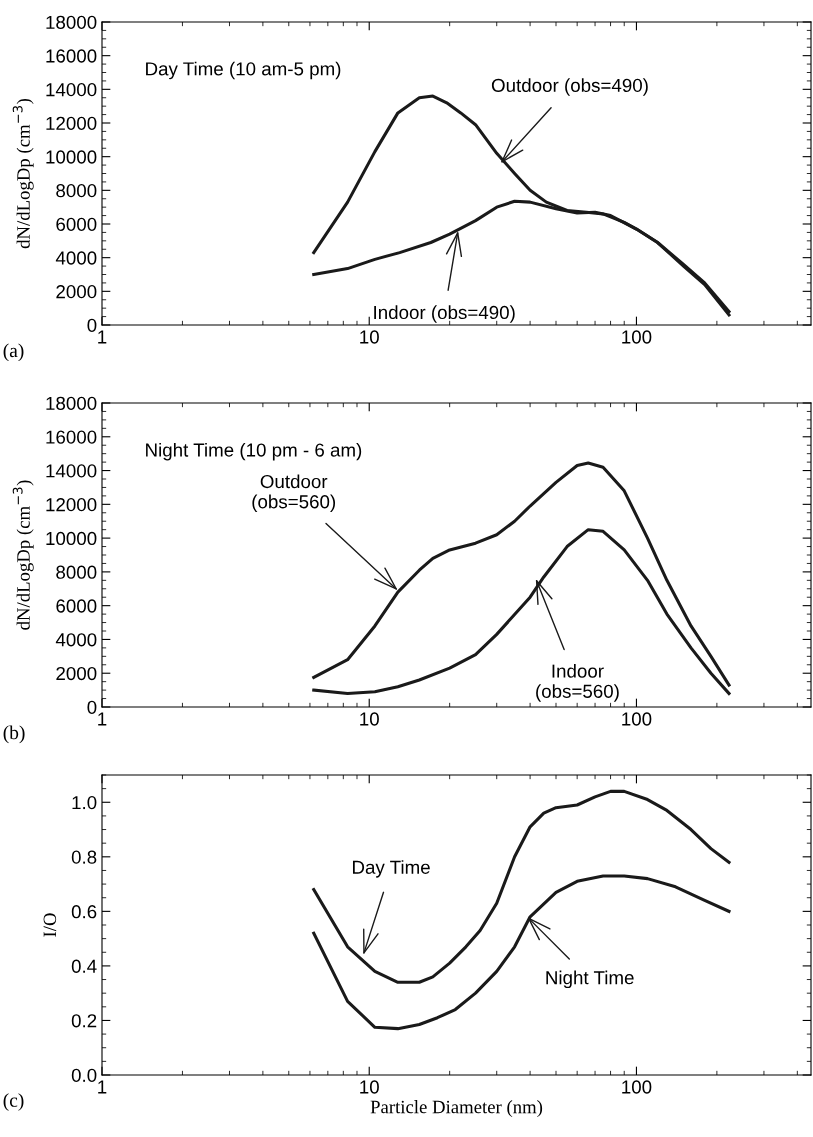  Describe the element at coordinates (577, 682) in the screenshot. I see `annotation: Indoor (obs=560)` at that location.